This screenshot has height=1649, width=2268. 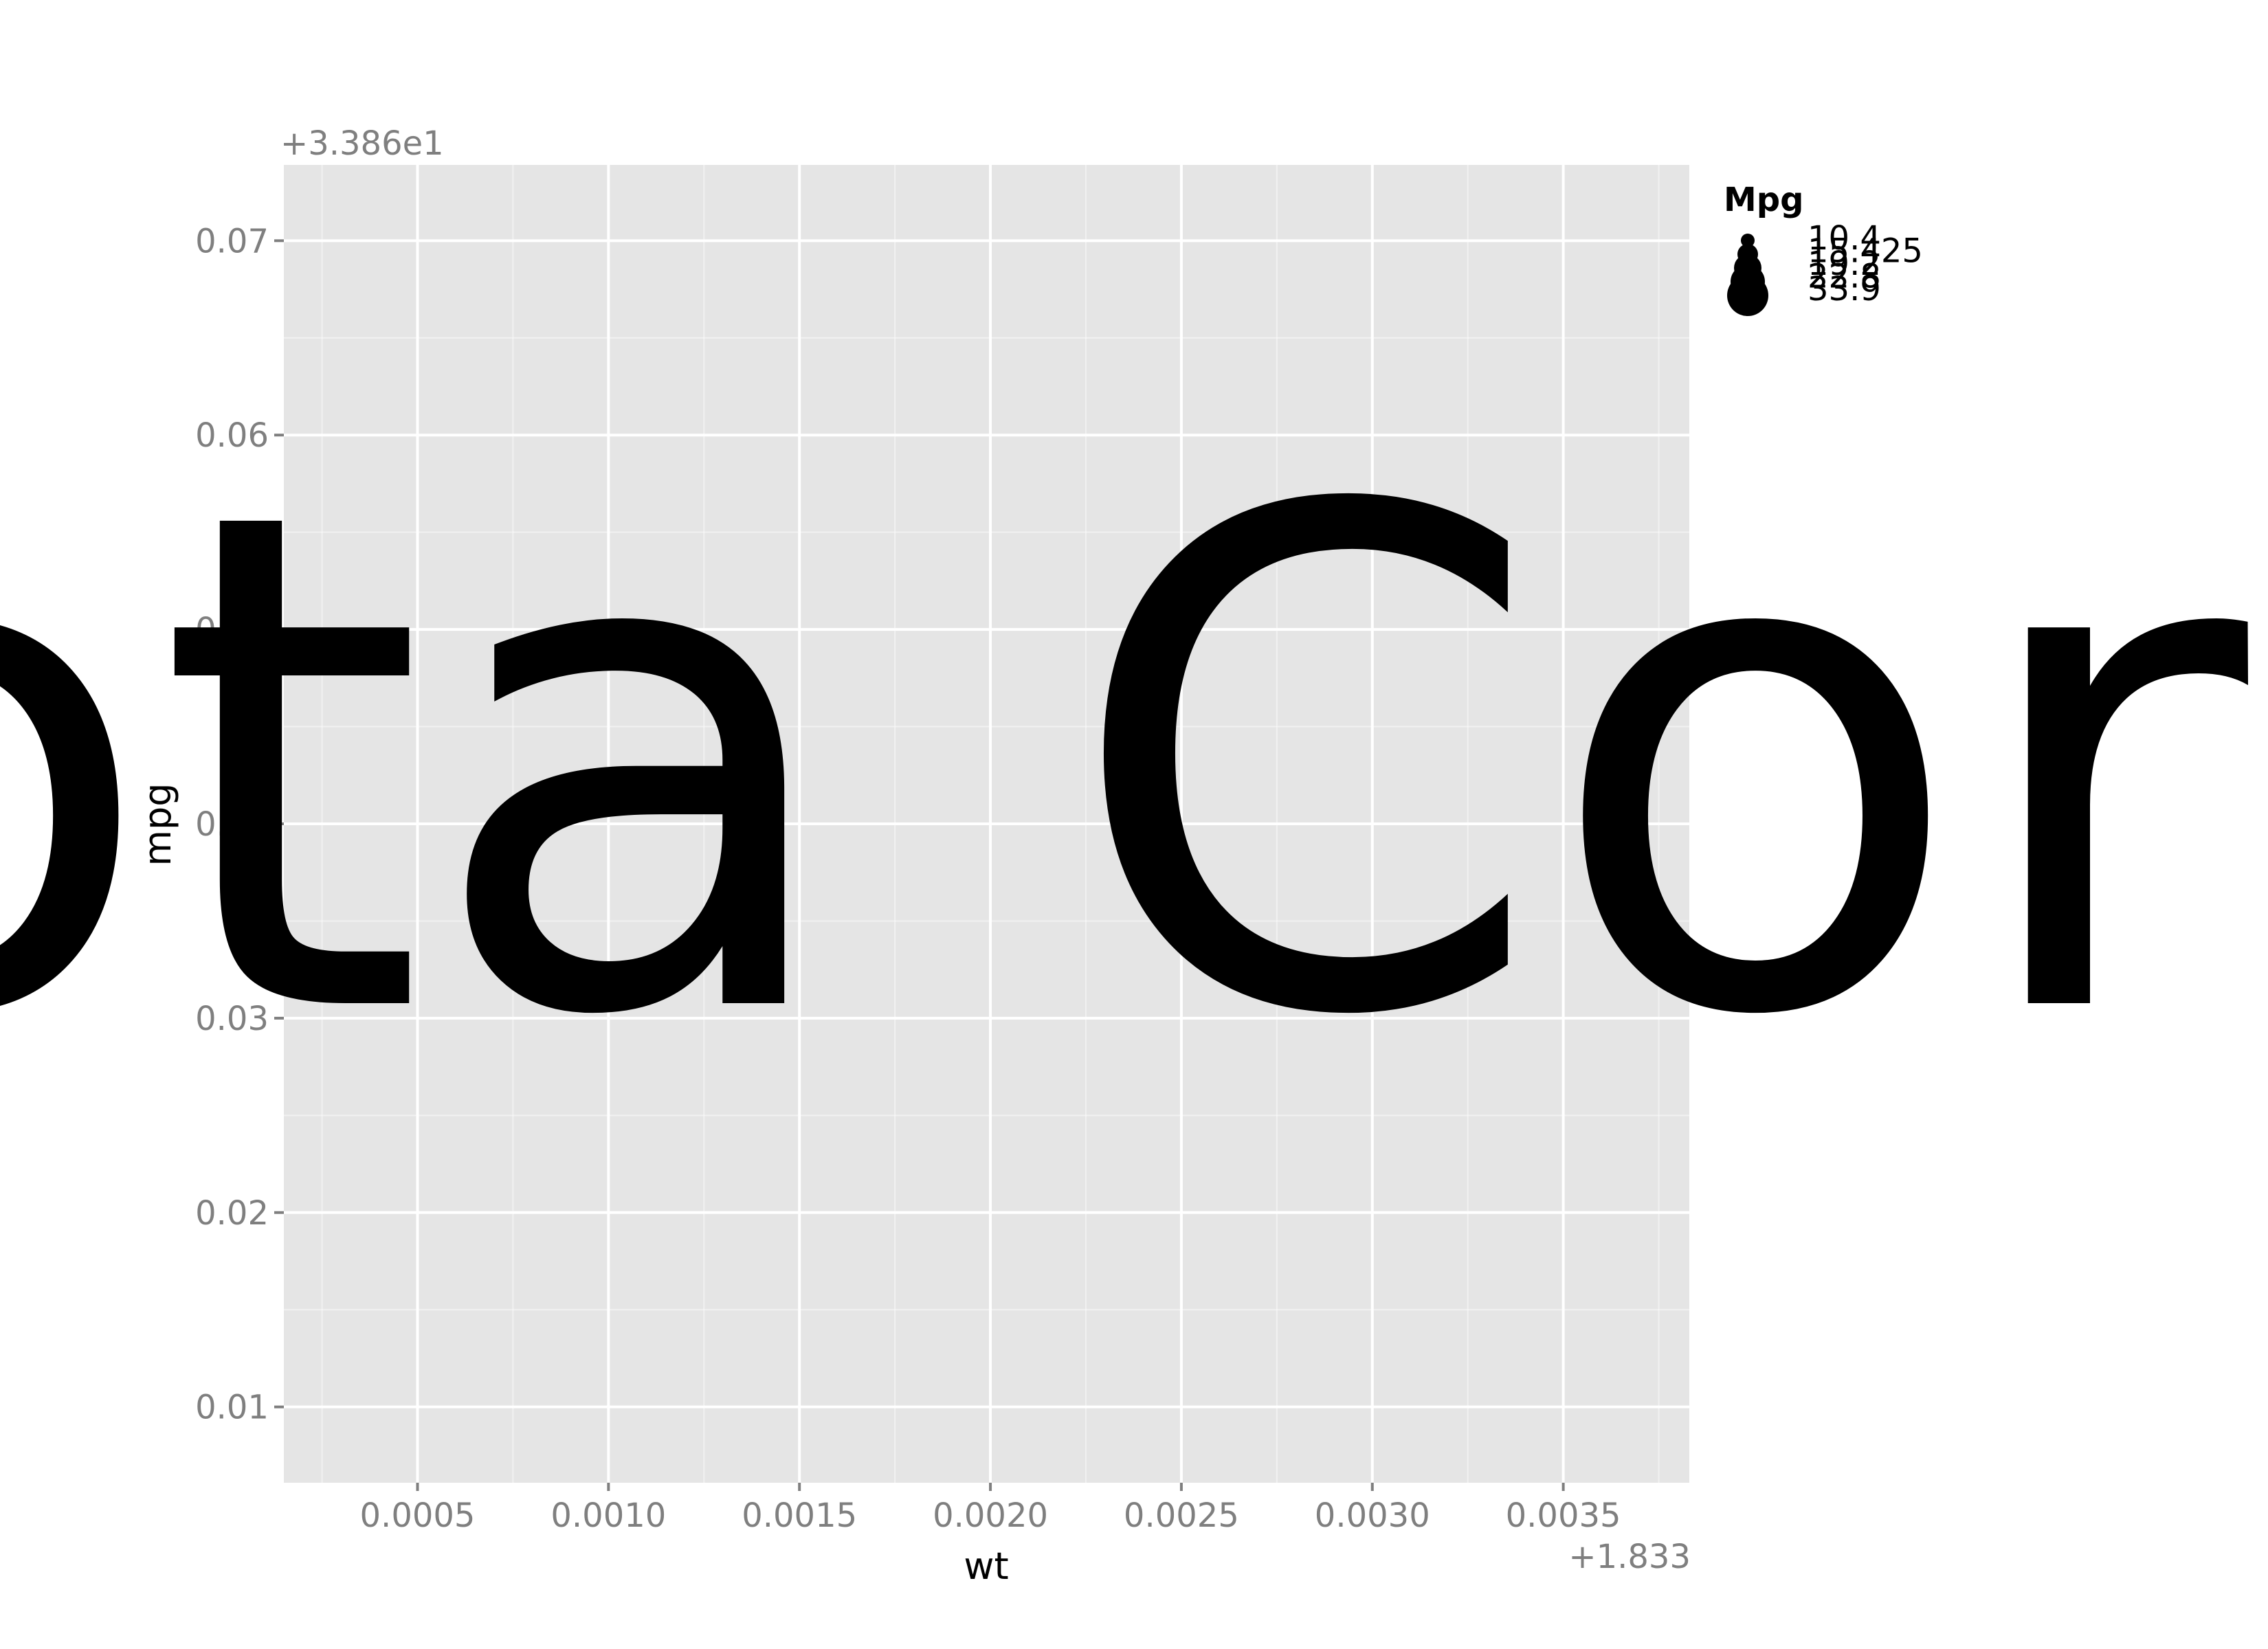 What do you see at coordinates (1845, 238) in the screenshot?
I see `legend-label: 10.4` at bounding box center [1845, 238].